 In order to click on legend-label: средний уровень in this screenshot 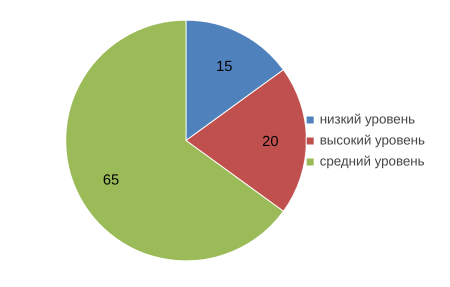, I will do `click(372, 161)`.